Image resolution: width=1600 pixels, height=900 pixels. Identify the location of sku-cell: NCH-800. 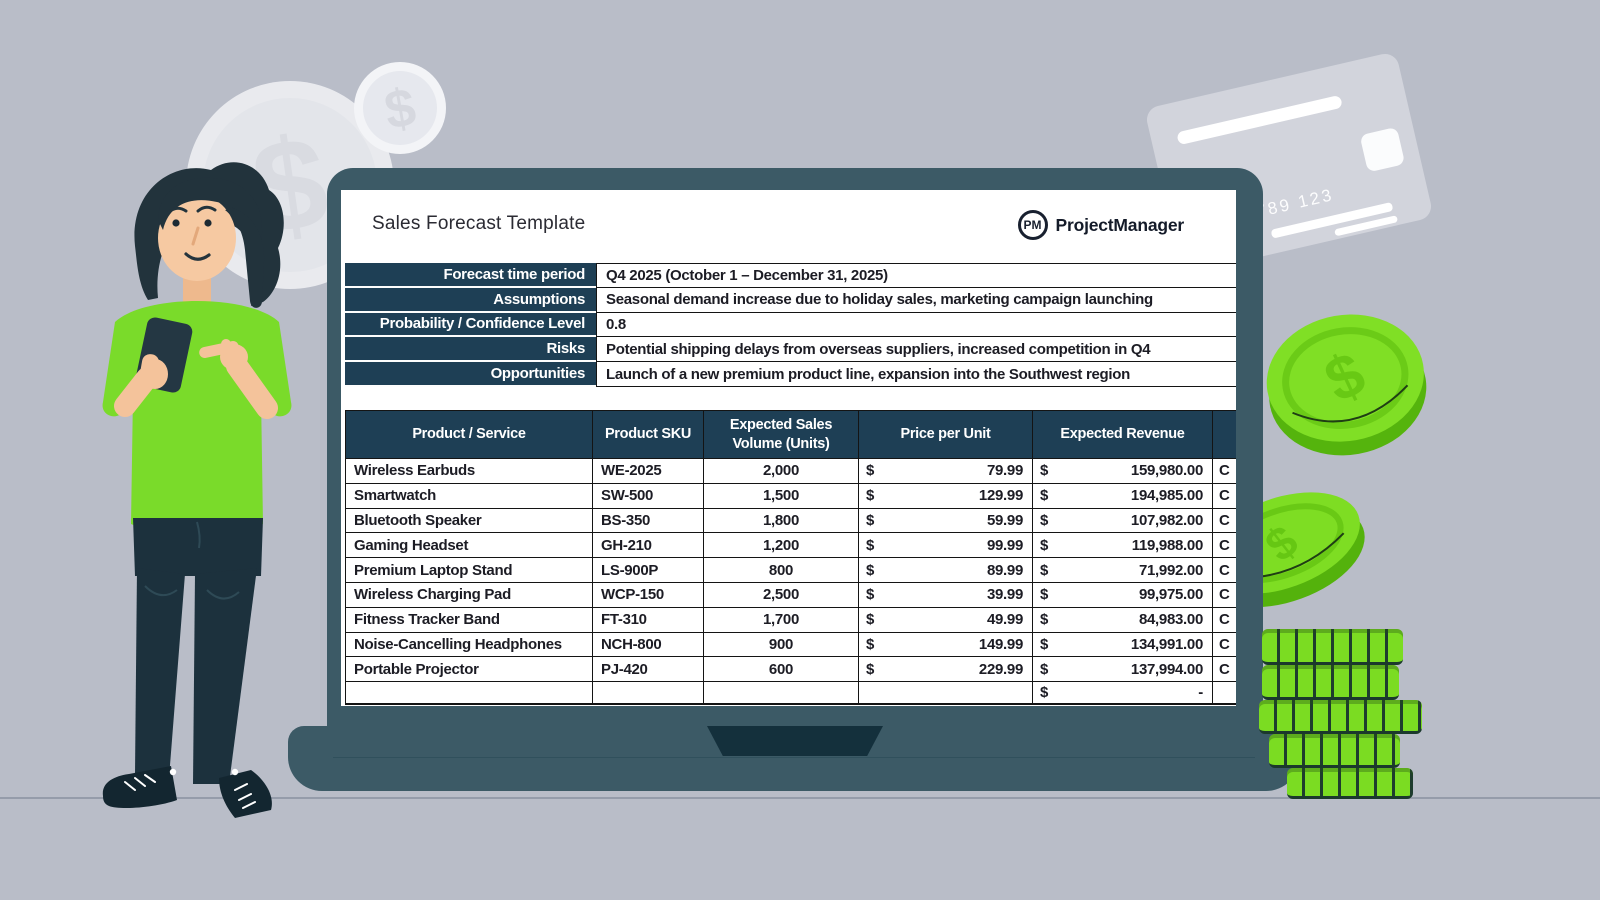
(648, 645).